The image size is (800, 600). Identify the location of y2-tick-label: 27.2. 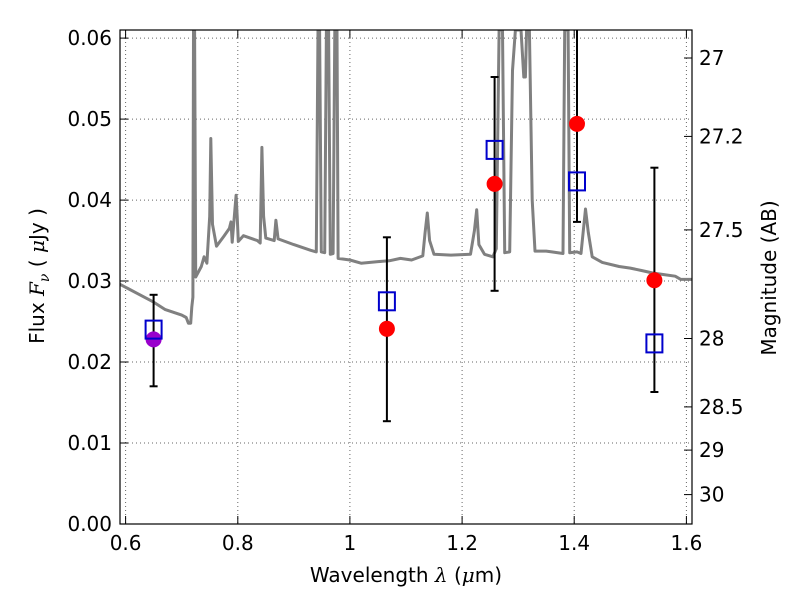
(721, 136).